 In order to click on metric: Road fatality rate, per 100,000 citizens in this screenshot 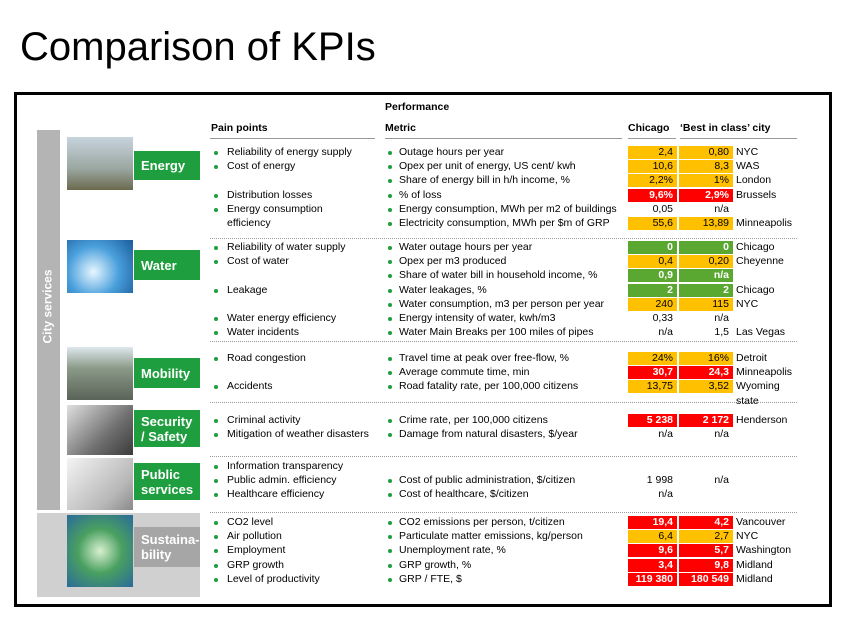, I will do `click(489, 386)`.